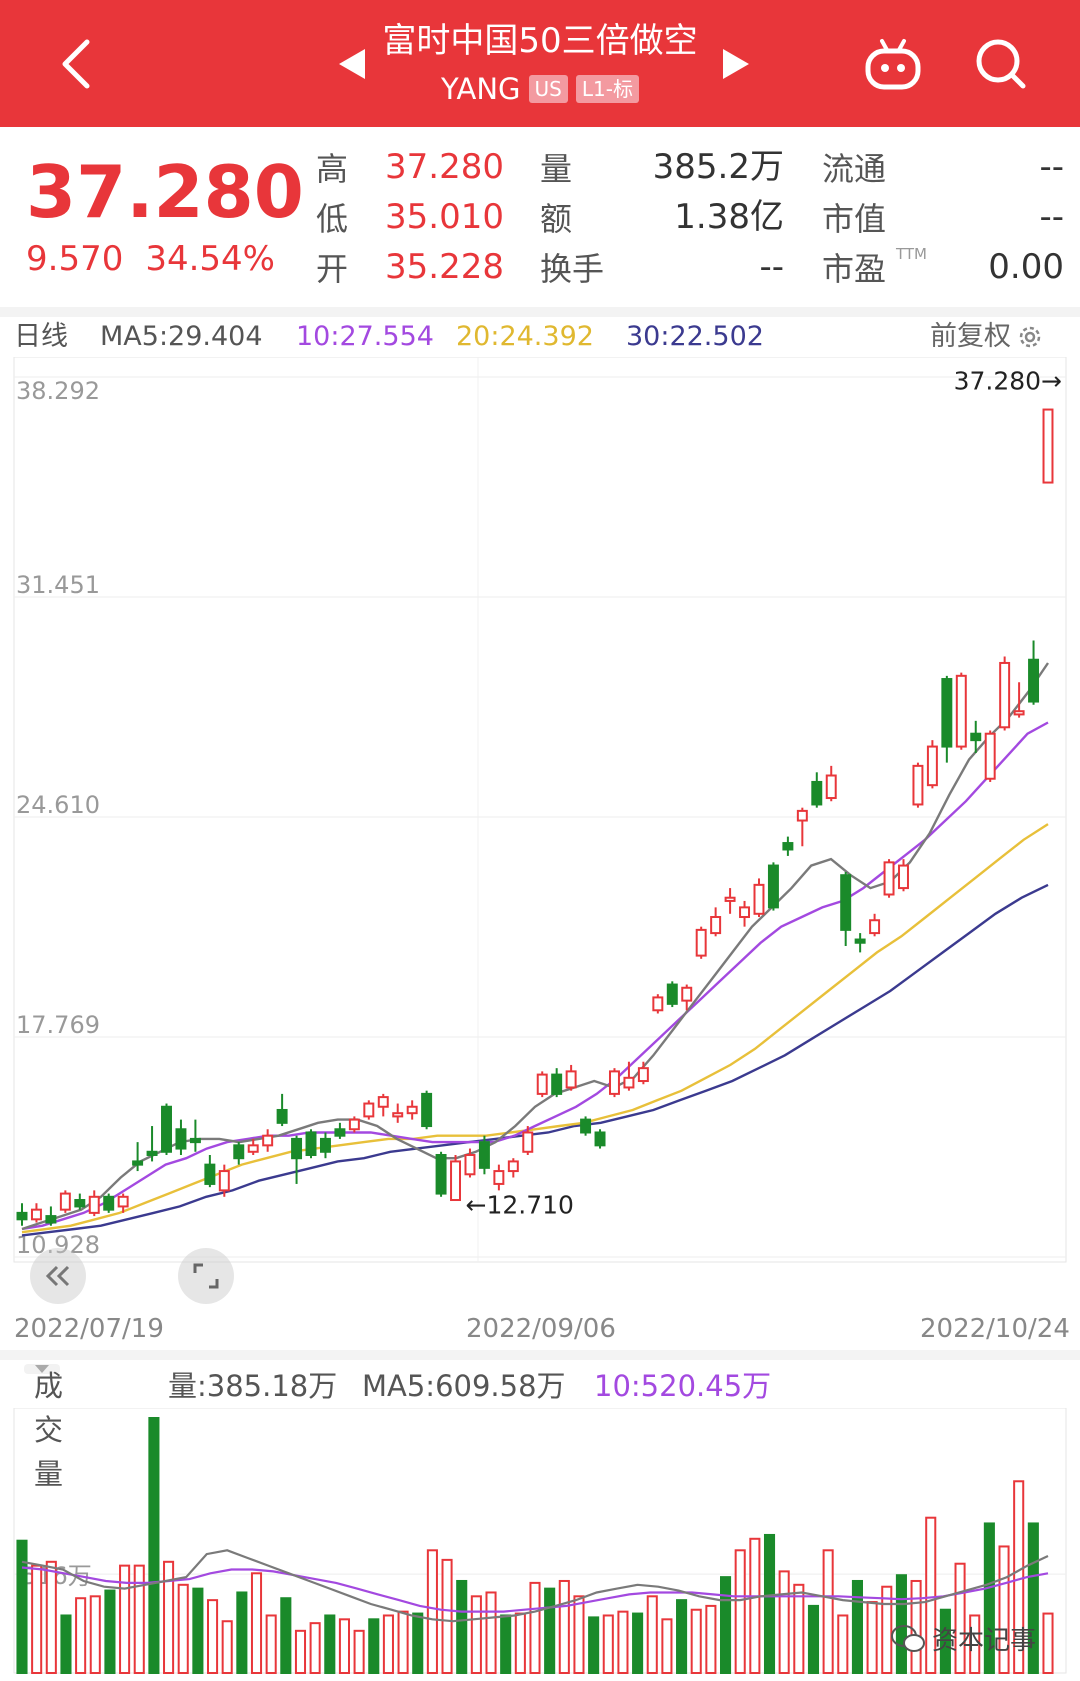 Image resolution: width=1080 pixels, height=1681 pixels. Describe the element at coordinates (365, 336) in the screenshot. I see `ma10-value: 10:27.554` at that location.